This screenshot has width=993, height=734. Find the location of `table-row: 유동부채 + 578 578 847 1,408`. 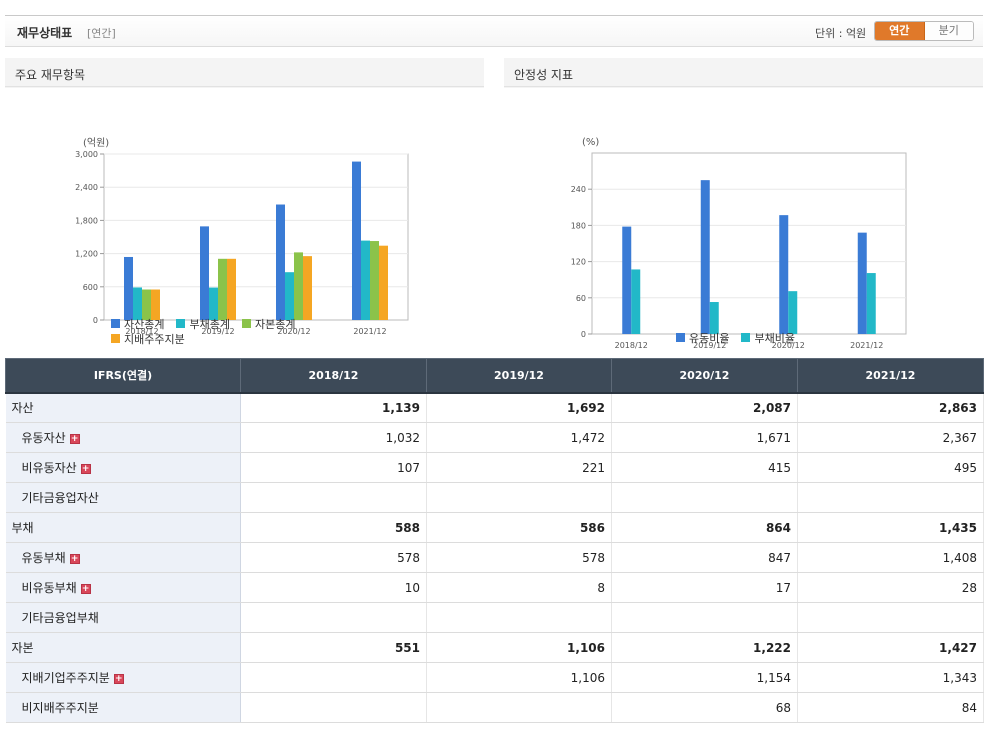

table-row: 유동부채 + 578 578 847 1,408 is located at coordinates (494, 557).